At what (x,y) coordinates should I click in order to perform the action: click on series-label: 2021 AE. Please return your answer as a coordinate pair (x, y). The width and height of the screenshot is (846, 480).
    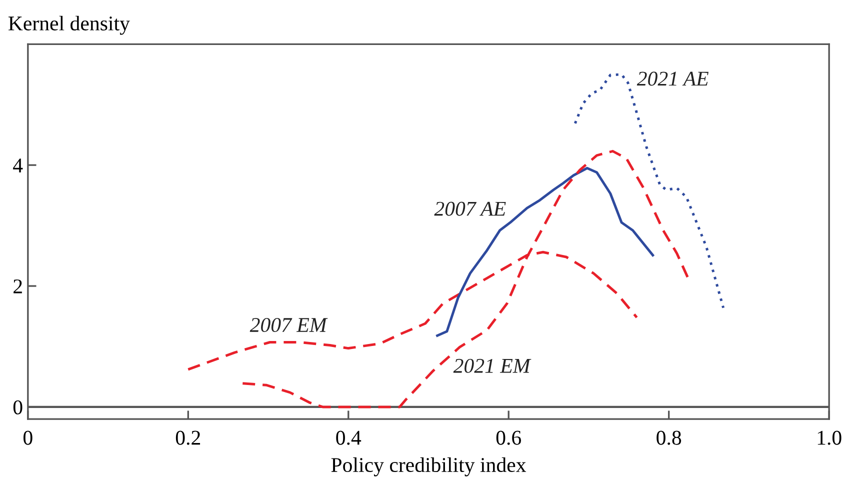
    Looking at the image, I should click on (672, 79).